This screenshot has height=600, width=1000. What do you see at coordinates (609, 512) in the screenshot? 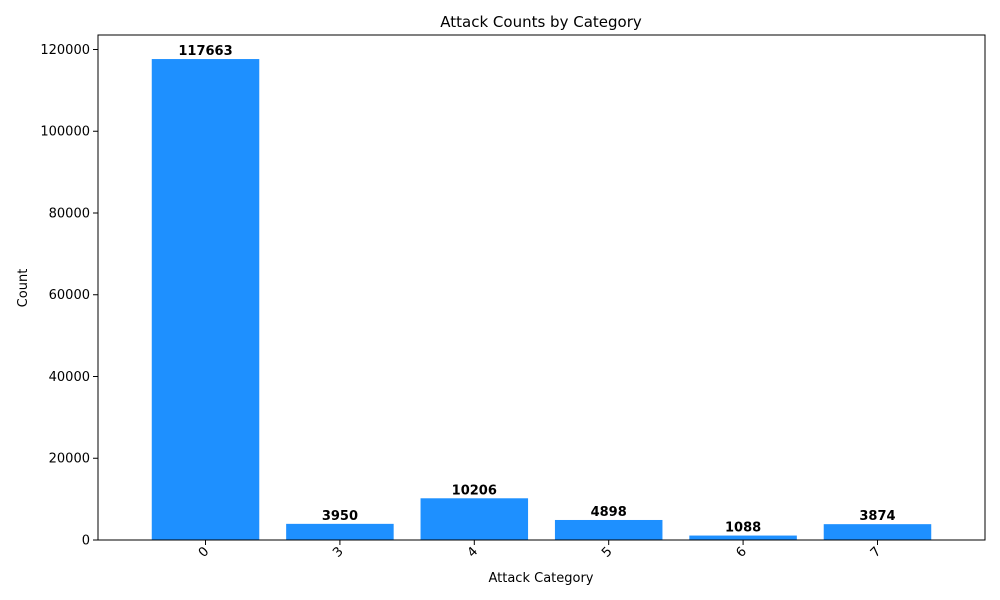
I see `data-label: 4898` at bounding box center [609, 512].